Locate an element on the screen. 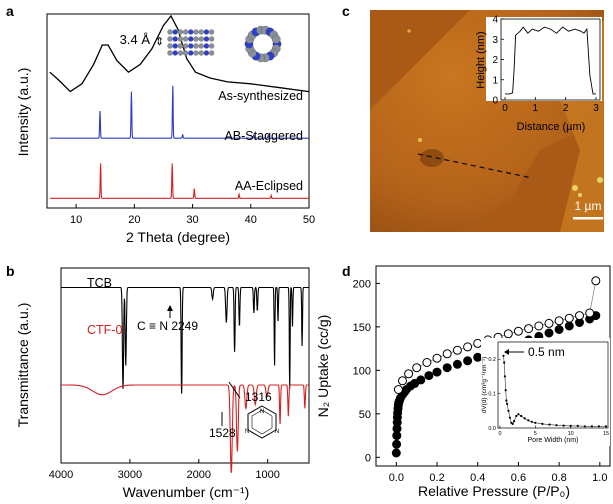 The image size is (613, 504). x-tick-label-b: 2000 is located at coordinates (199, 475).